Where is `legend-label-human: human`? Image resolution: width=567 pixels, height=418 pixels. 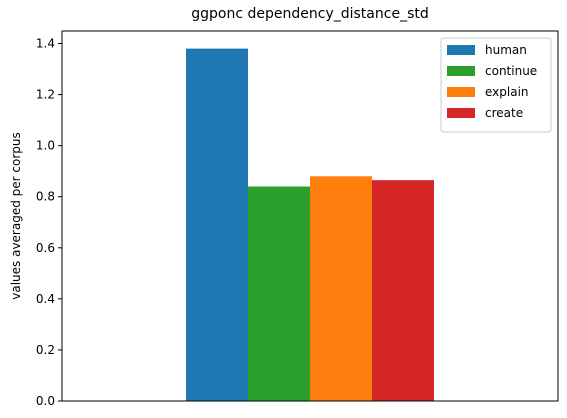
legend-label-human: human is located at coordinates (506, 50).